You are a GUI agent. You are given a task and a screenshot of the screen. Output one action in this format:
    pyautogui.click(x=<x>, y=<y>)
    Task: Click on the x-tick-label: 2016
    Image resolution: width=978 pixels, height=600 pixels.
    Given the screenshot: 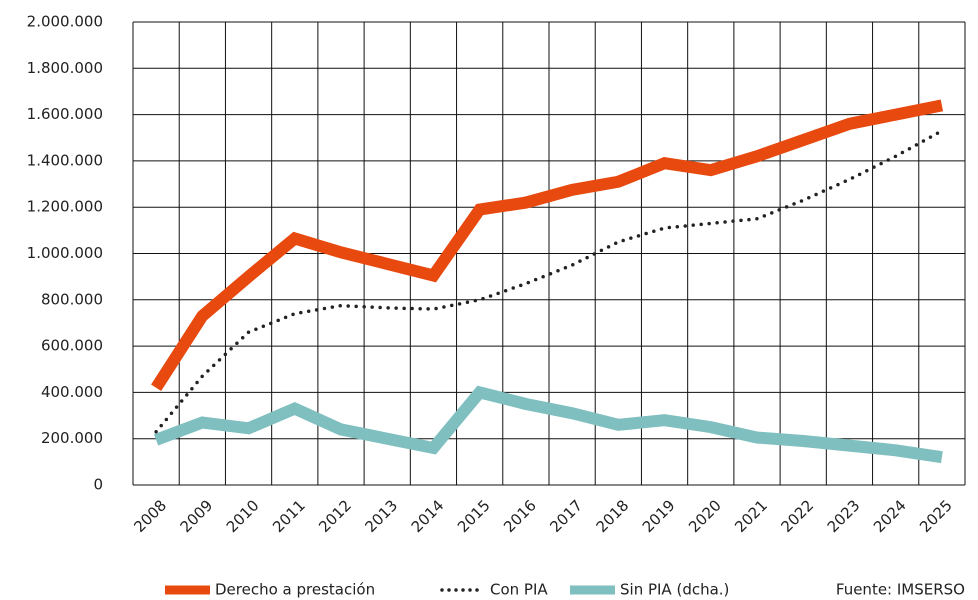 What is the action you would take?
    pyautogui.click(x=520, y=516)
    